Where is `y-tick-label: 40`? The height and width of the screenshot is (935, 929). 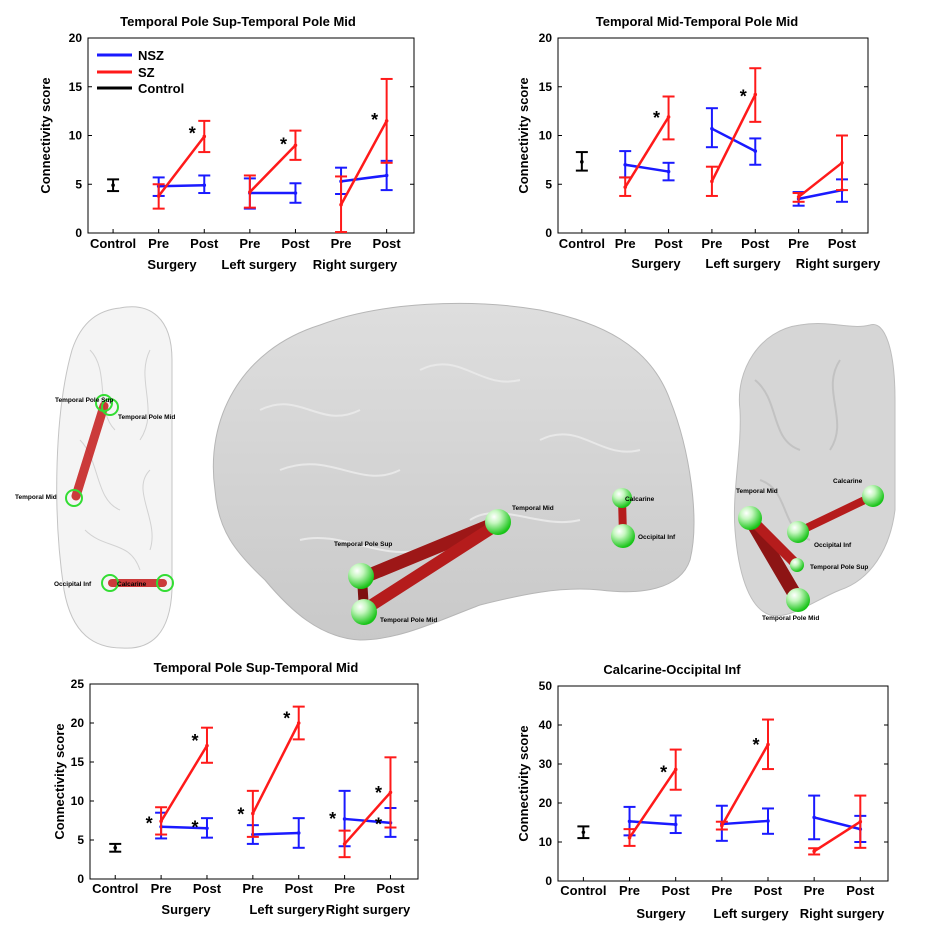 y-tick-label: 40 is located at coordinates (546, 725).